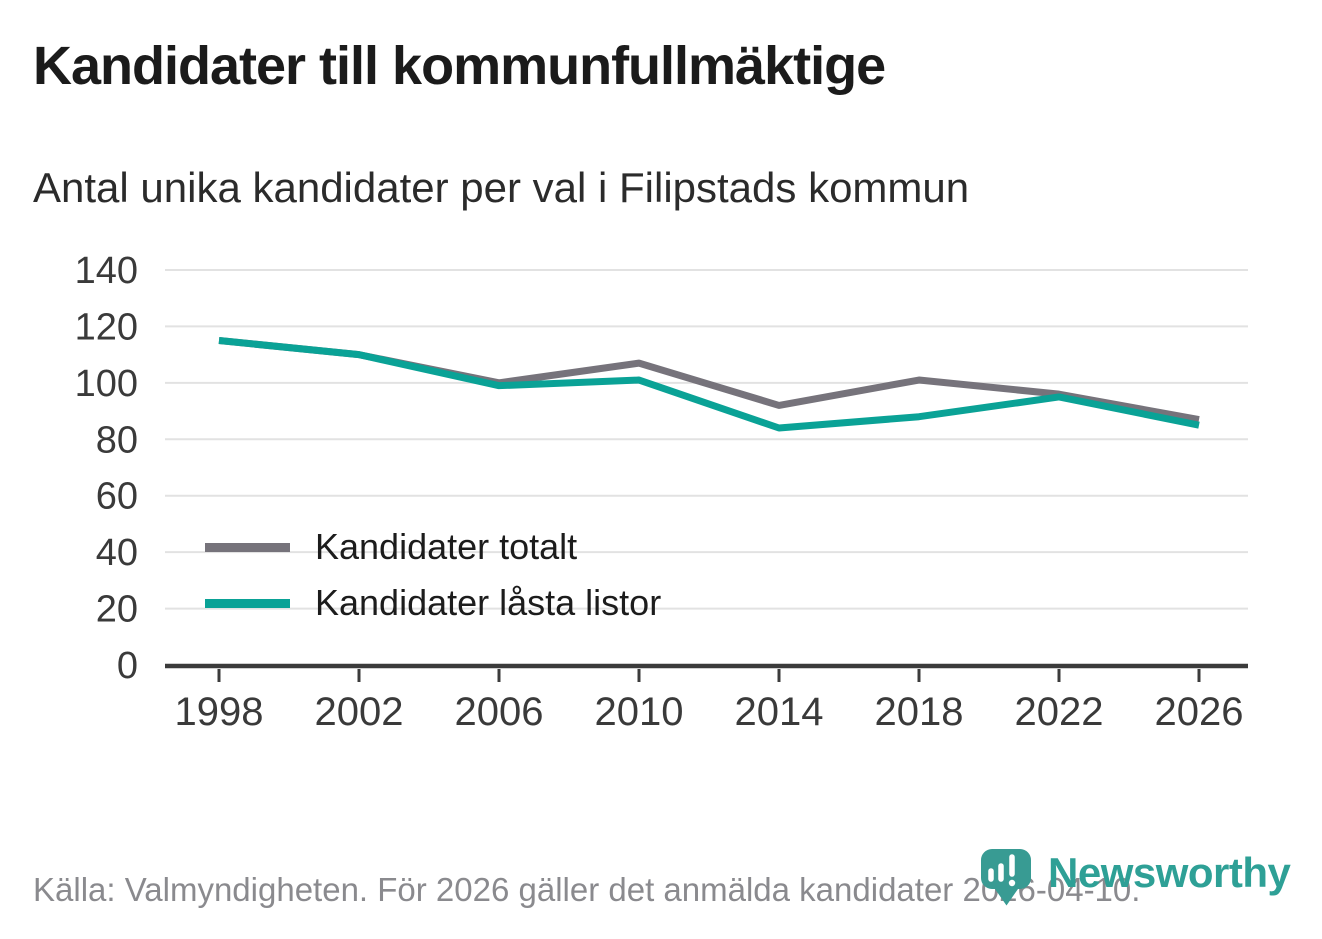  I want to click on x-tick-label: 2022, so click(1059, 712).